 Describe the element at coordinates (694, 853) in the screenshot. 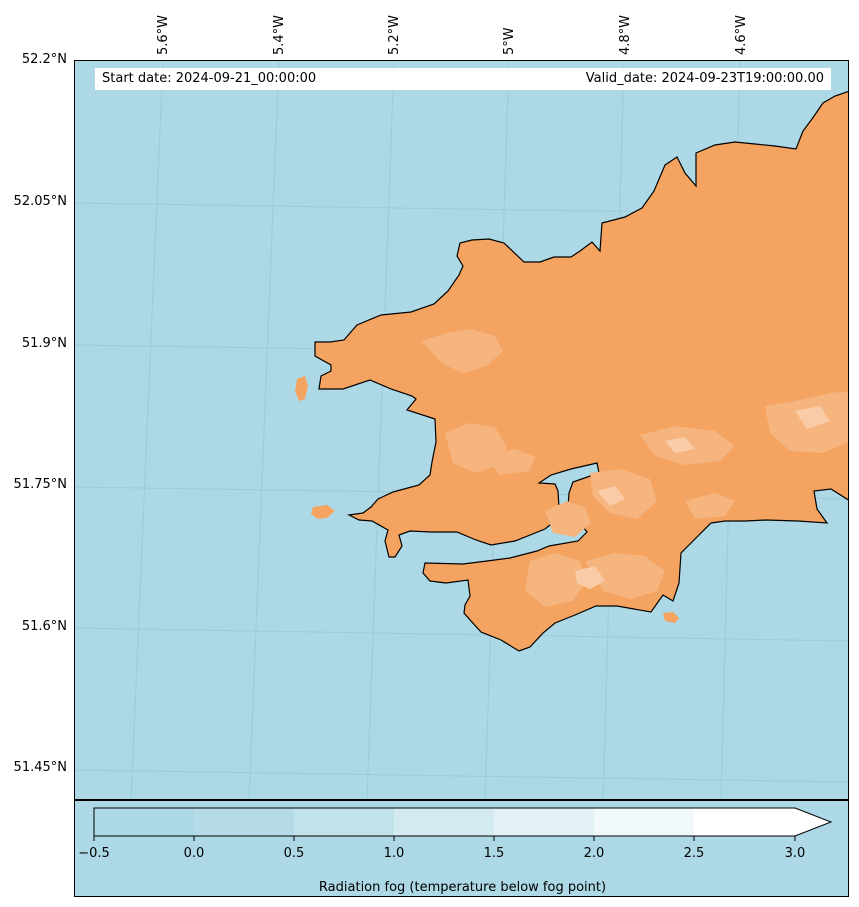

I see `colorbar-tick-label: 2.5` at that location.